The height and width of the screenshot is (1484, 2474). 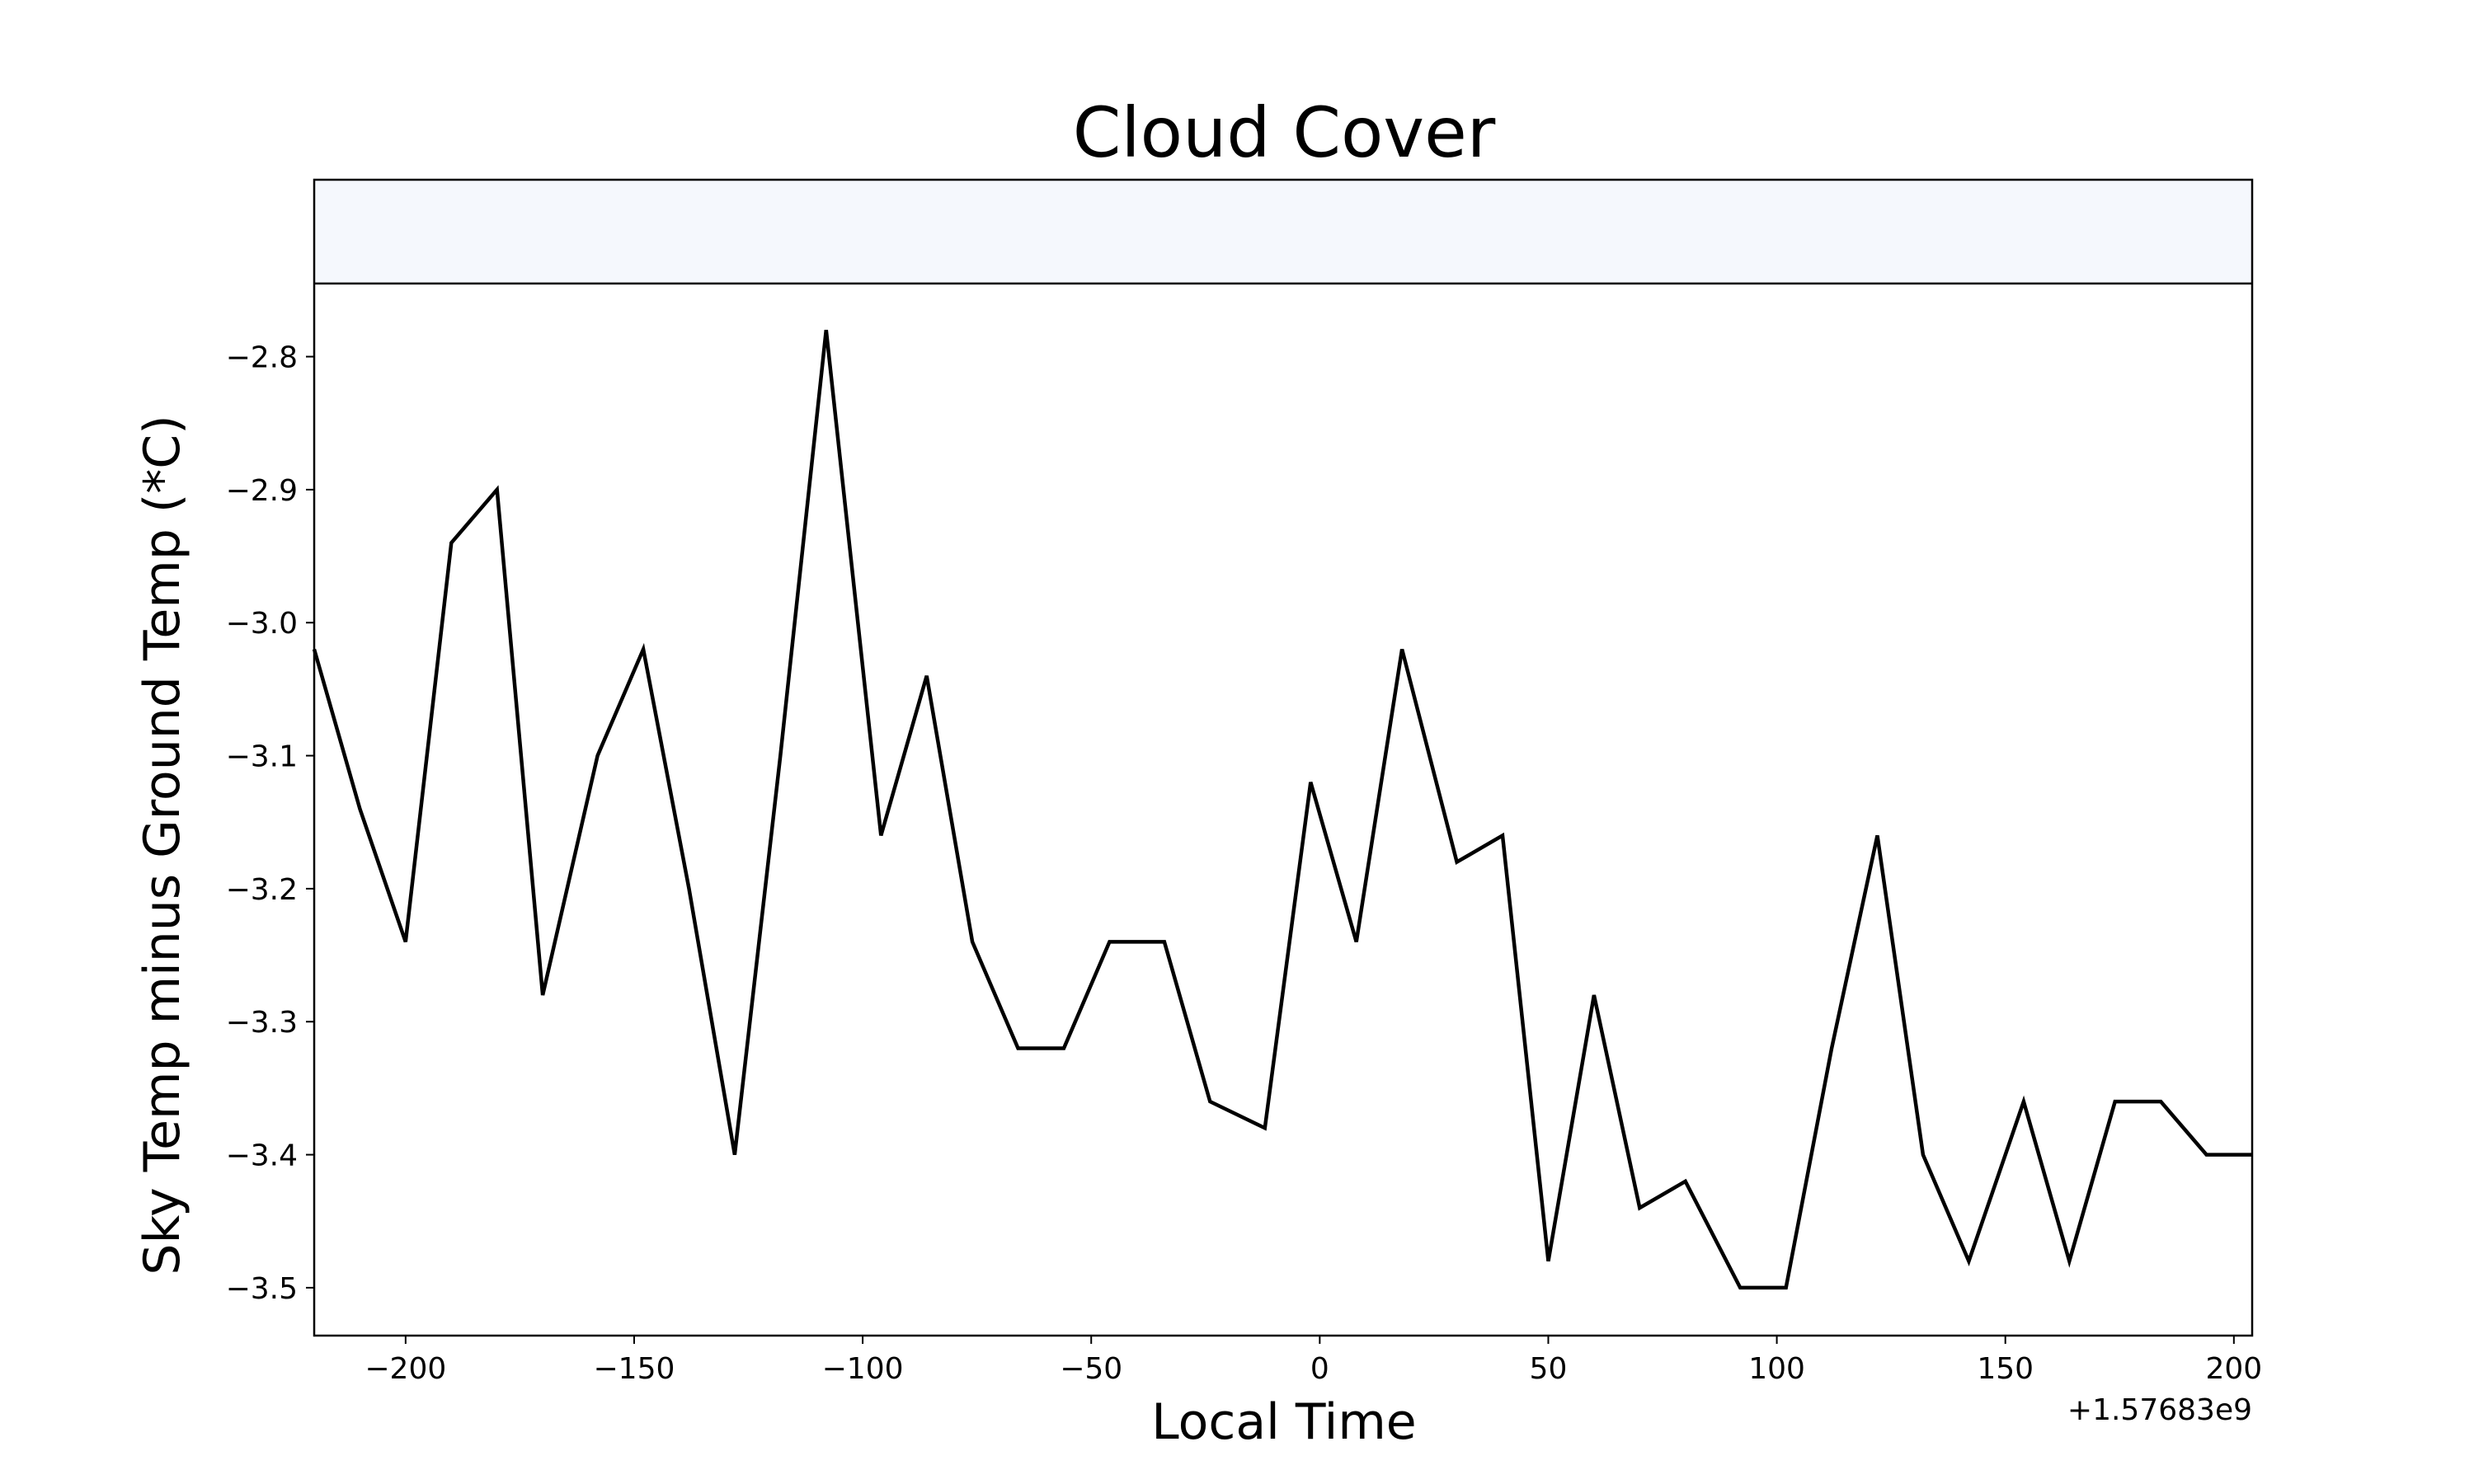 I want to click on x-tick-label: 200, so click(x=2233, y=1369).